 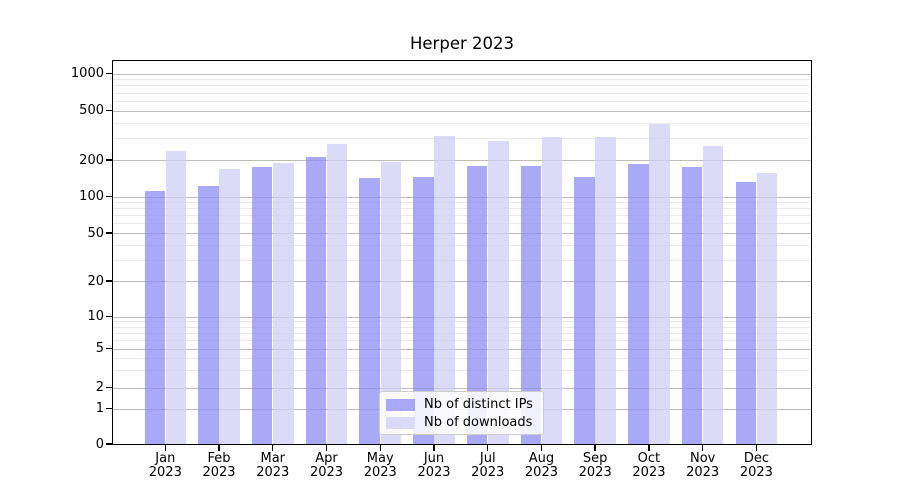 What do you see at coordinates (326, 465) in the screenshot?
I see `x-tick-label: Apr 2023` at bounding box center [326, 465].